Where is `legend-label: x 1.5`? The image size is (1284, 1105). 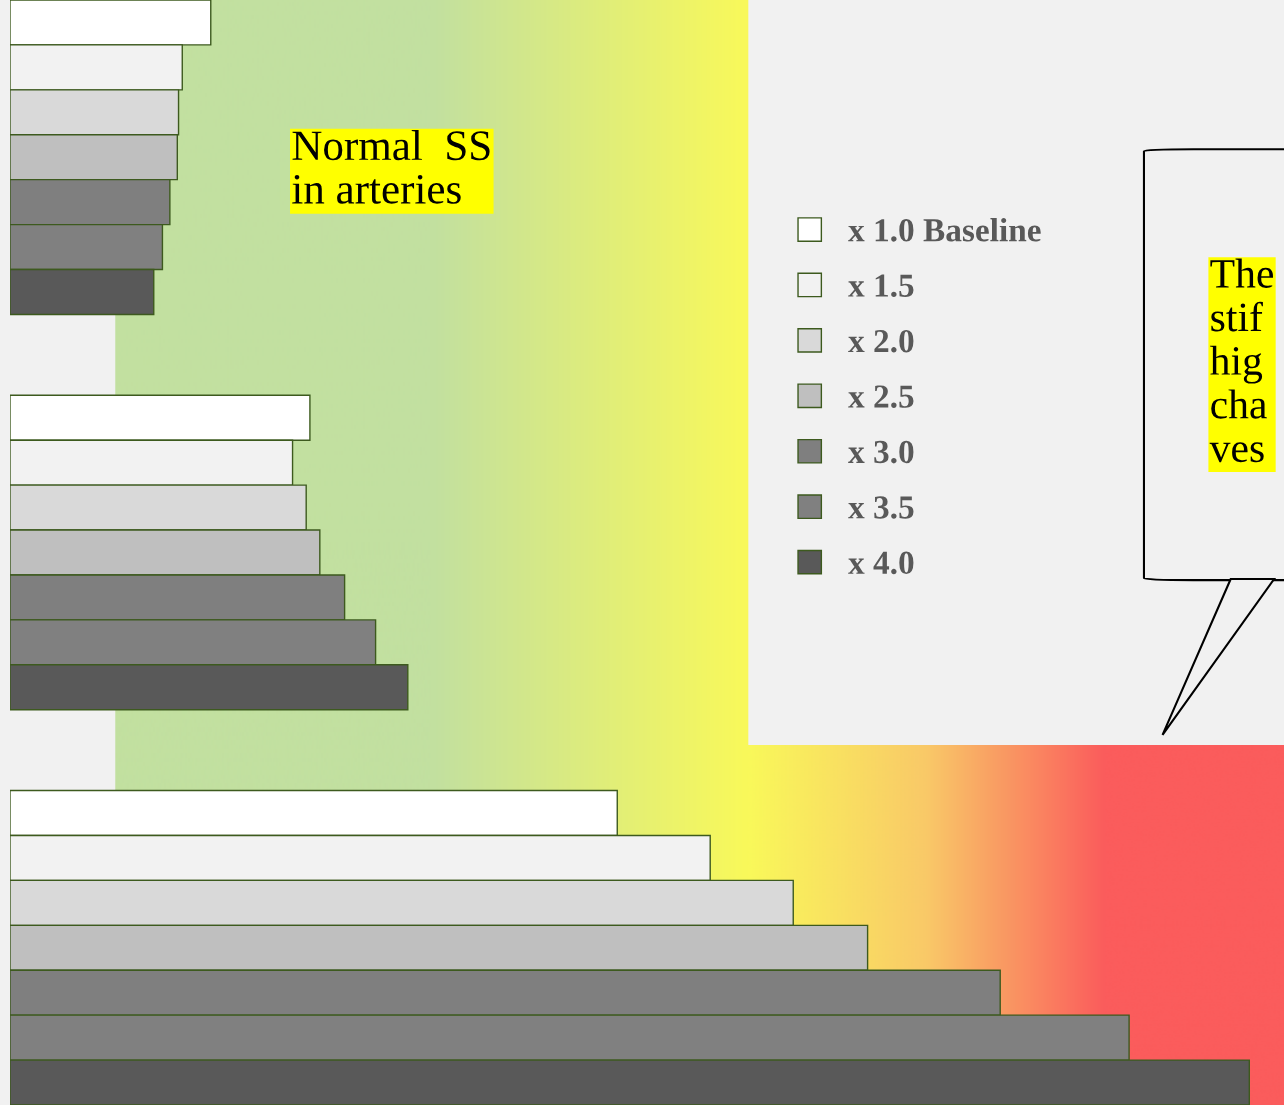 legend-label: x 1.5 is located at coordinates (881, 286).